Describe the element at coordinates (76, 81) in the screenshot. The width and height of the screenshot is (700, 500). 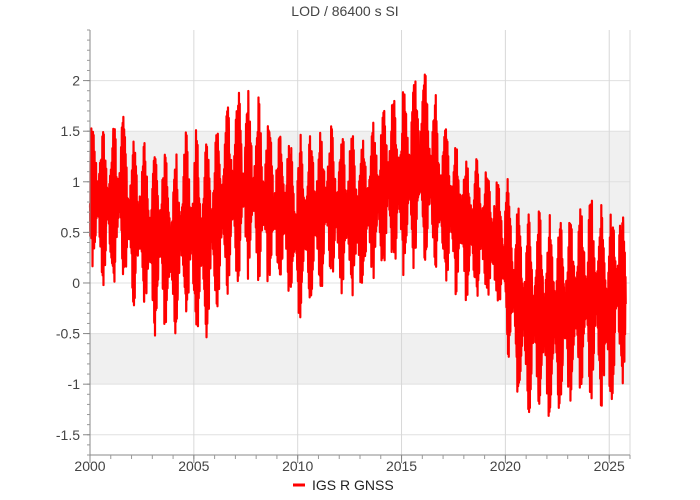
I see `y-tick-label: 2` at that location.